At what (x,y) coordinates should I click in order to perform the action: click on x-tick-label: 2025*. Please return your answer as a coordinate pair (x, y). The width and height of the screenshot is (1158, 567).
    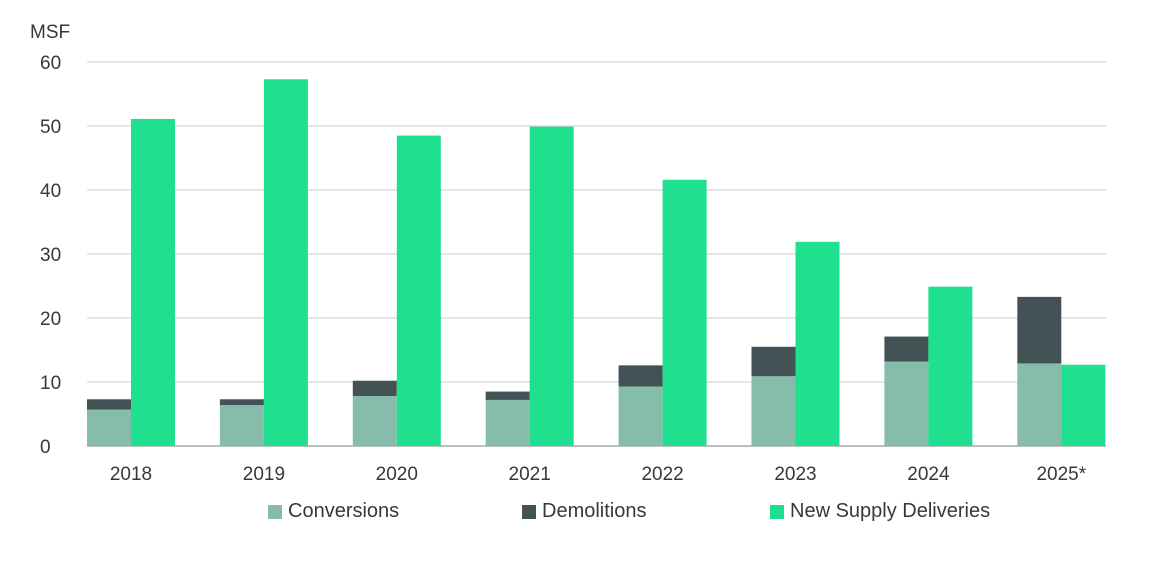
    Looking at the image, I should click on (1061, 474).